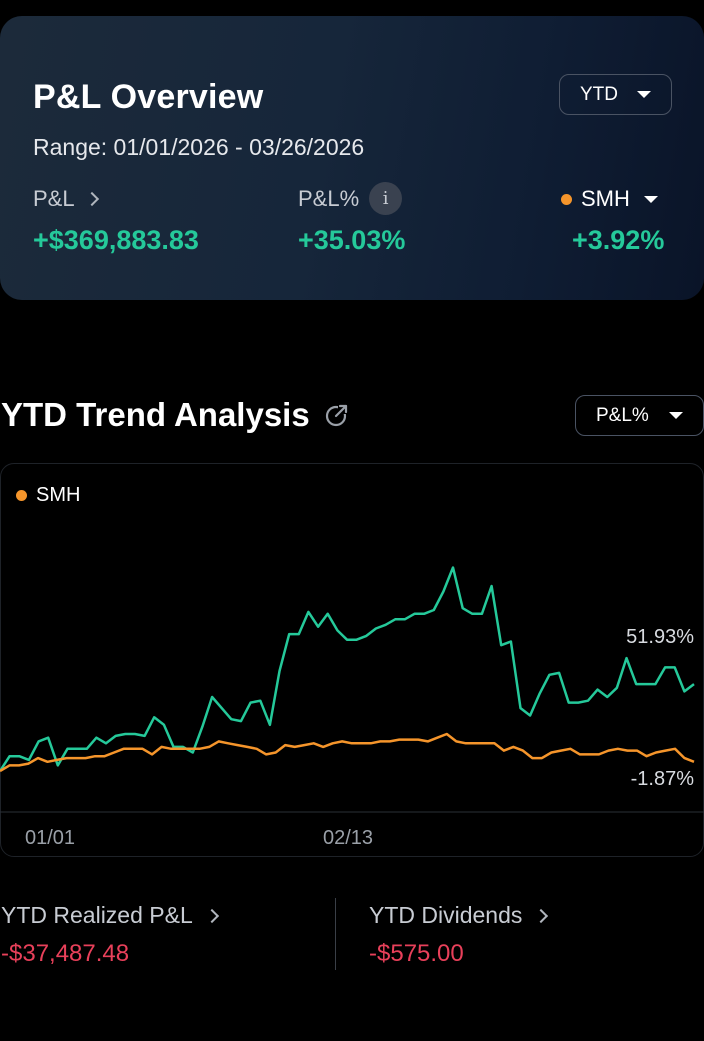  I want to click on smh-end-label: -1.87%, so click(663, 779).